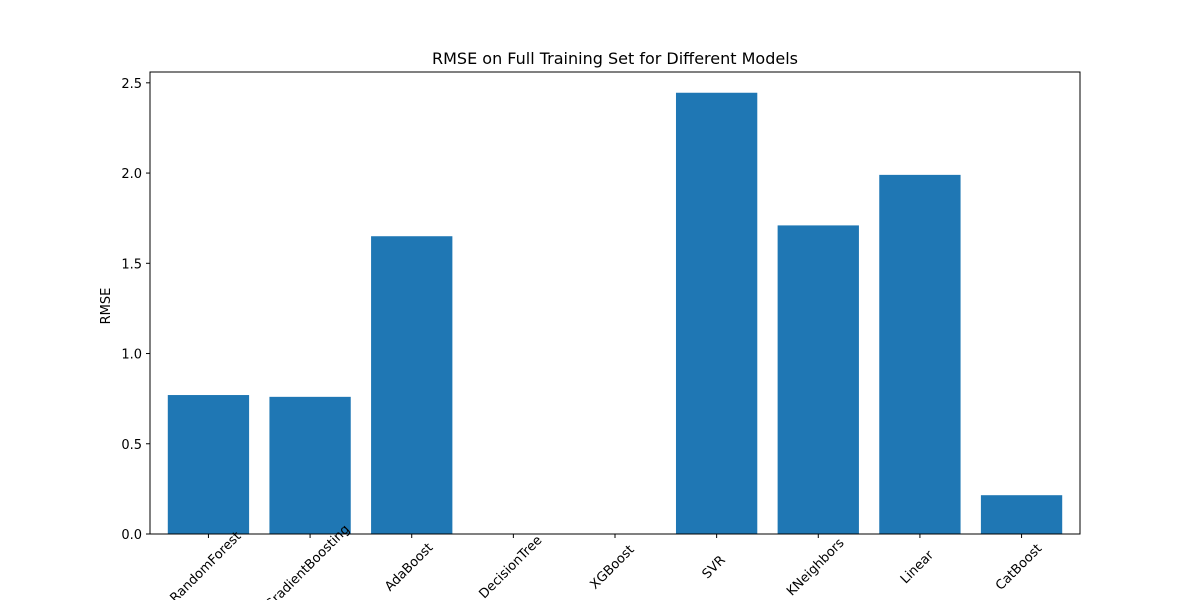 The width and height of the screenshot is (1200, 604). I want to click on x-tick-label: XGBoost, so click(613, 568).